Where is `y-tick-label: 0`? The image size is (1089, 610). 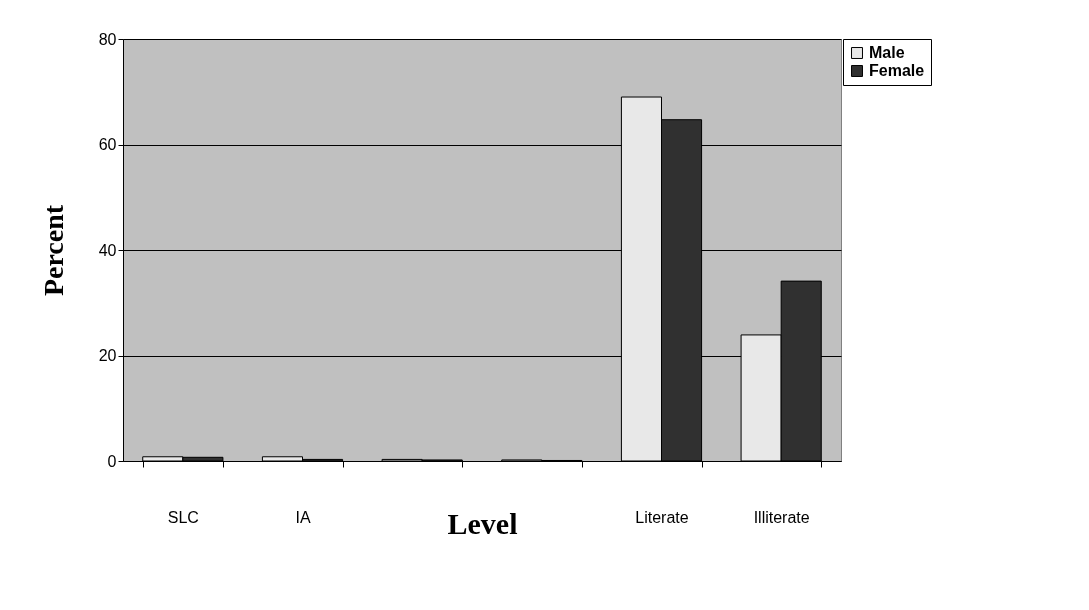
y-tick-label: 0 is located at coordinates (112, 461).